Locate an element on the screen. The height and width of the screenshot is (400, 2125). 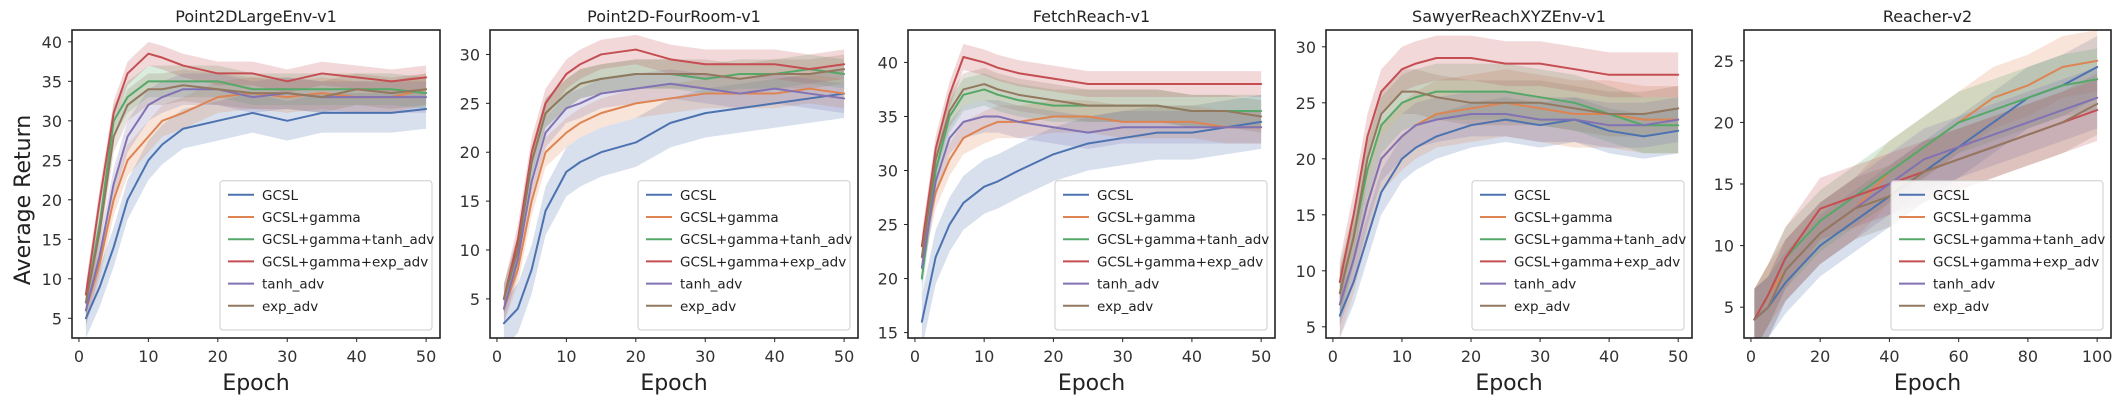
band-gcsl is located at coordinates (256, 213).